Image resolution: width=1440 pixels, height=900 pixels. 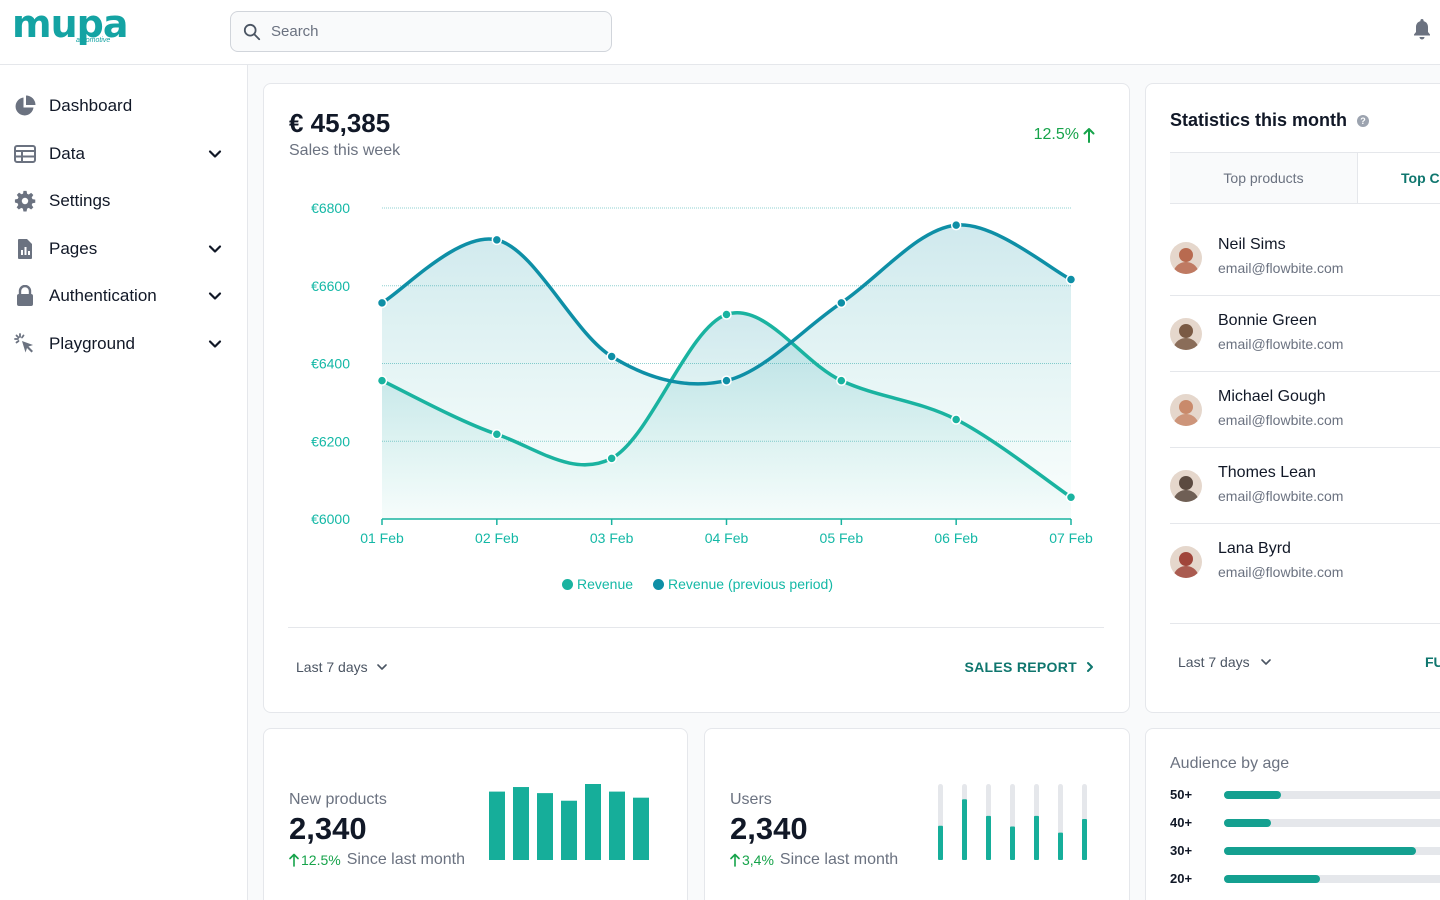 I want to click on sidebar-item-pages: Pages, so click(x=124, y=249).